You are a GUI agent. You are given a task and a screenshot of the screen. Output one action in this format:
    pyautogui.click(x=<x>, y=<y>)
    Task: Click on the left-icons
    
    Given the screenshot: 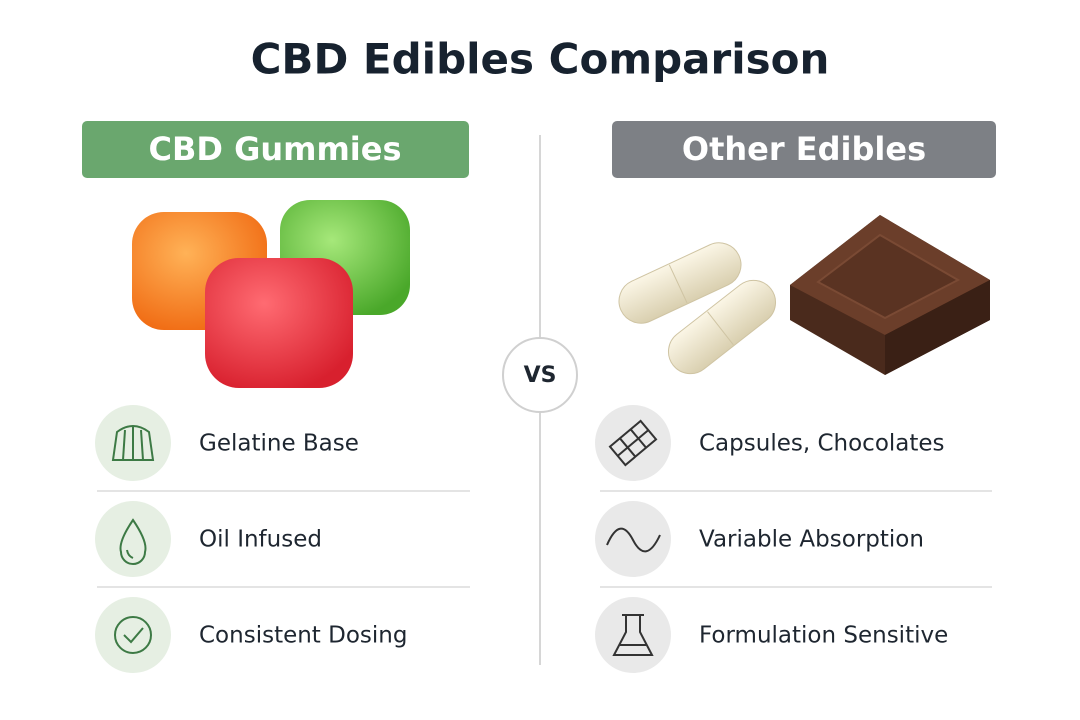 What is the action you would take?
    pyautogui.click(x=133, y=539)
    